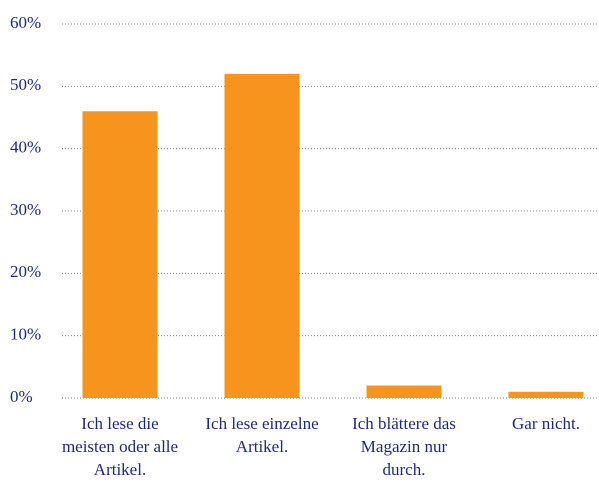 The height and width of the screenshot is (488, 599). I want to click on x-tick-label: Ich blättere das Magazin nur durch., so click(404, 446).